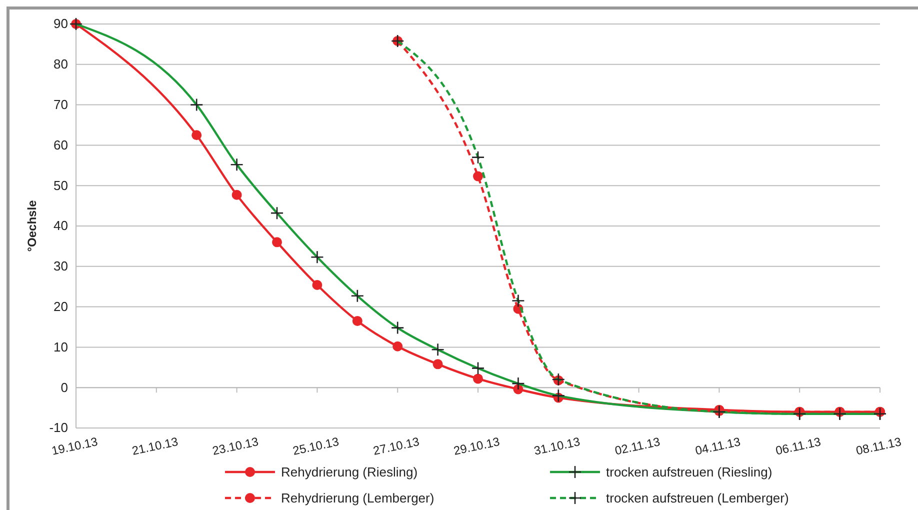  Describe the element at coordinates (61, 104) in the screenshot. I see `y-tick-label: 70` at that location.